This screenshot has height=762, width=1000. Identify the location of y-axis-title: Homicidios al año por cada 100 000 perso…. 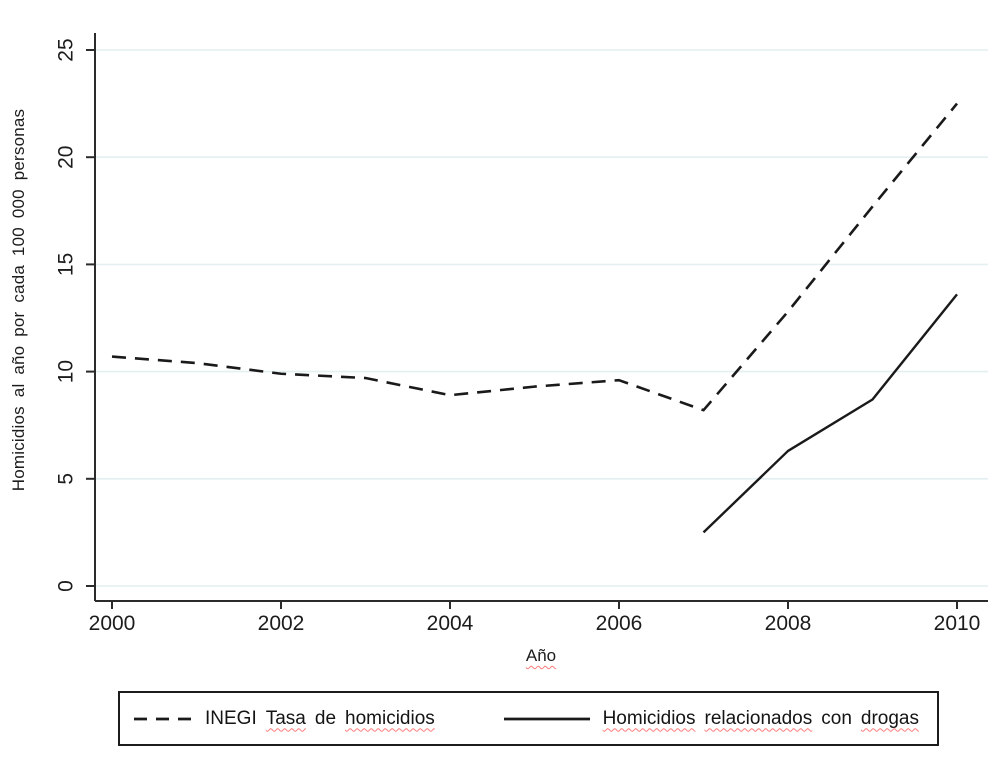
(18, 300).